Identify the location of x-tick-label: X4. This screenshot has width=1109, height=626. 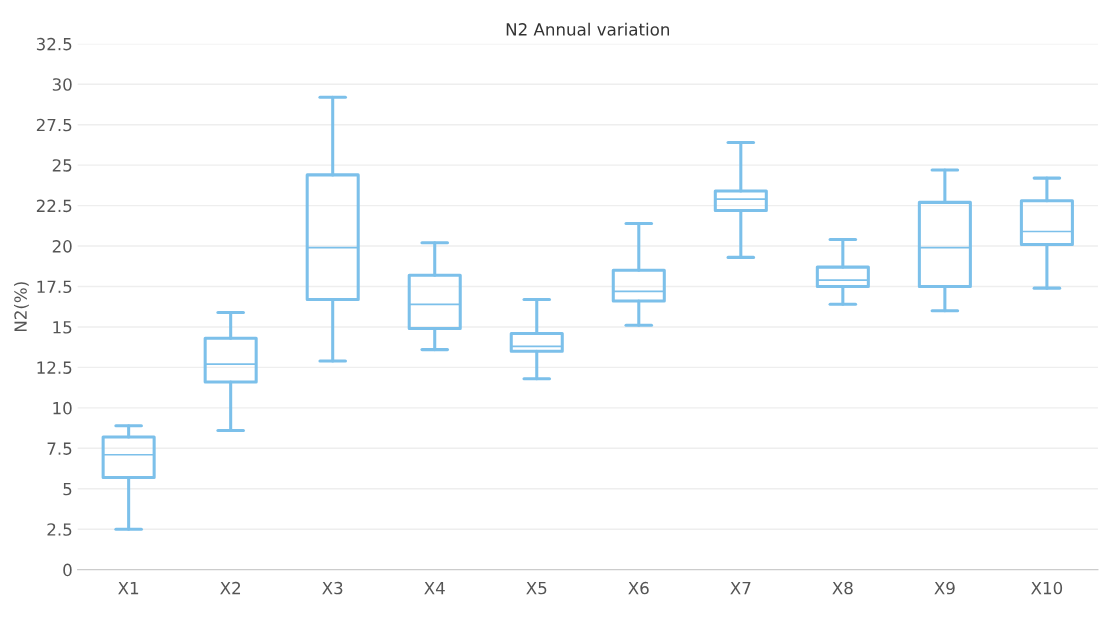
(434, 588).